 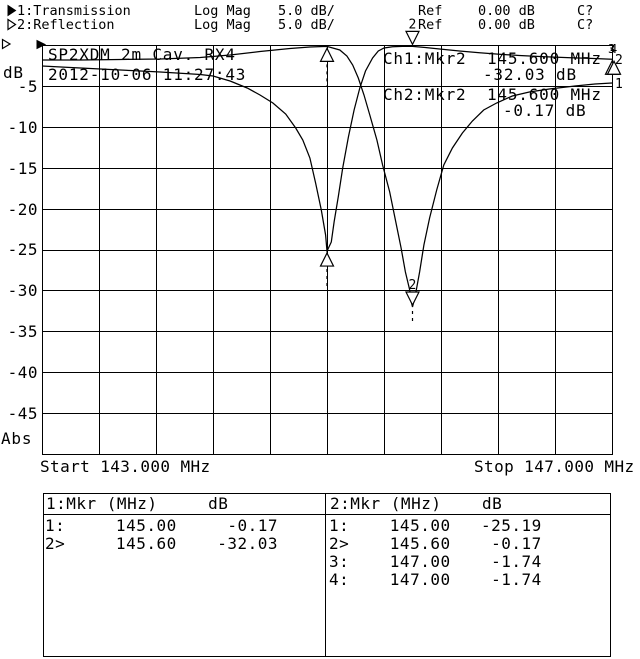 What do you see at coordinates (545, 110) in the screenshot?
I see `ch2-marker-readout-value: -0.17 dB` at bounding box center [545, 110].